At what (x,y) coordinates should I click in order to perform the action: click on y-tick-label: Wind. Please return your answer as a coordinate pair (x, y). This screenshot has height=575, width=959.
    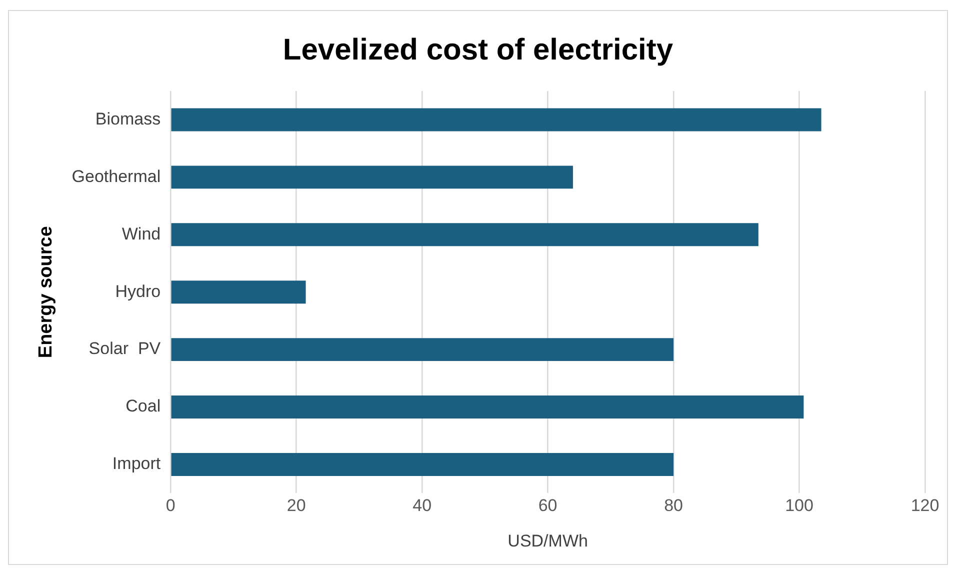
    Looking at the image, I should click on (141, 234).